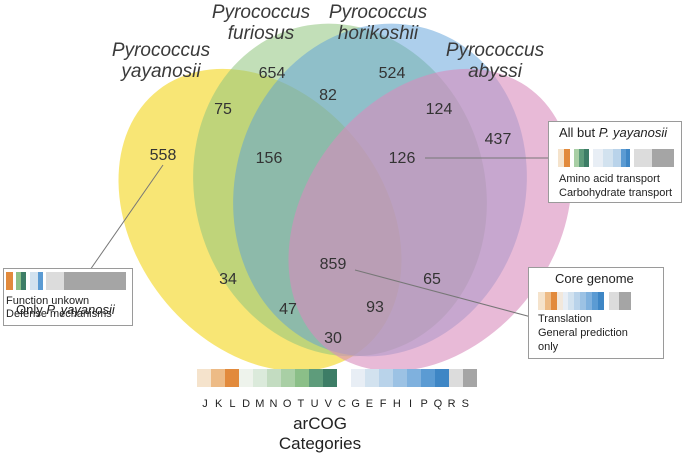 This screenshot has width=685, height=454. I want to click on arcog-title: arCOG Categories, so click(320, 433).